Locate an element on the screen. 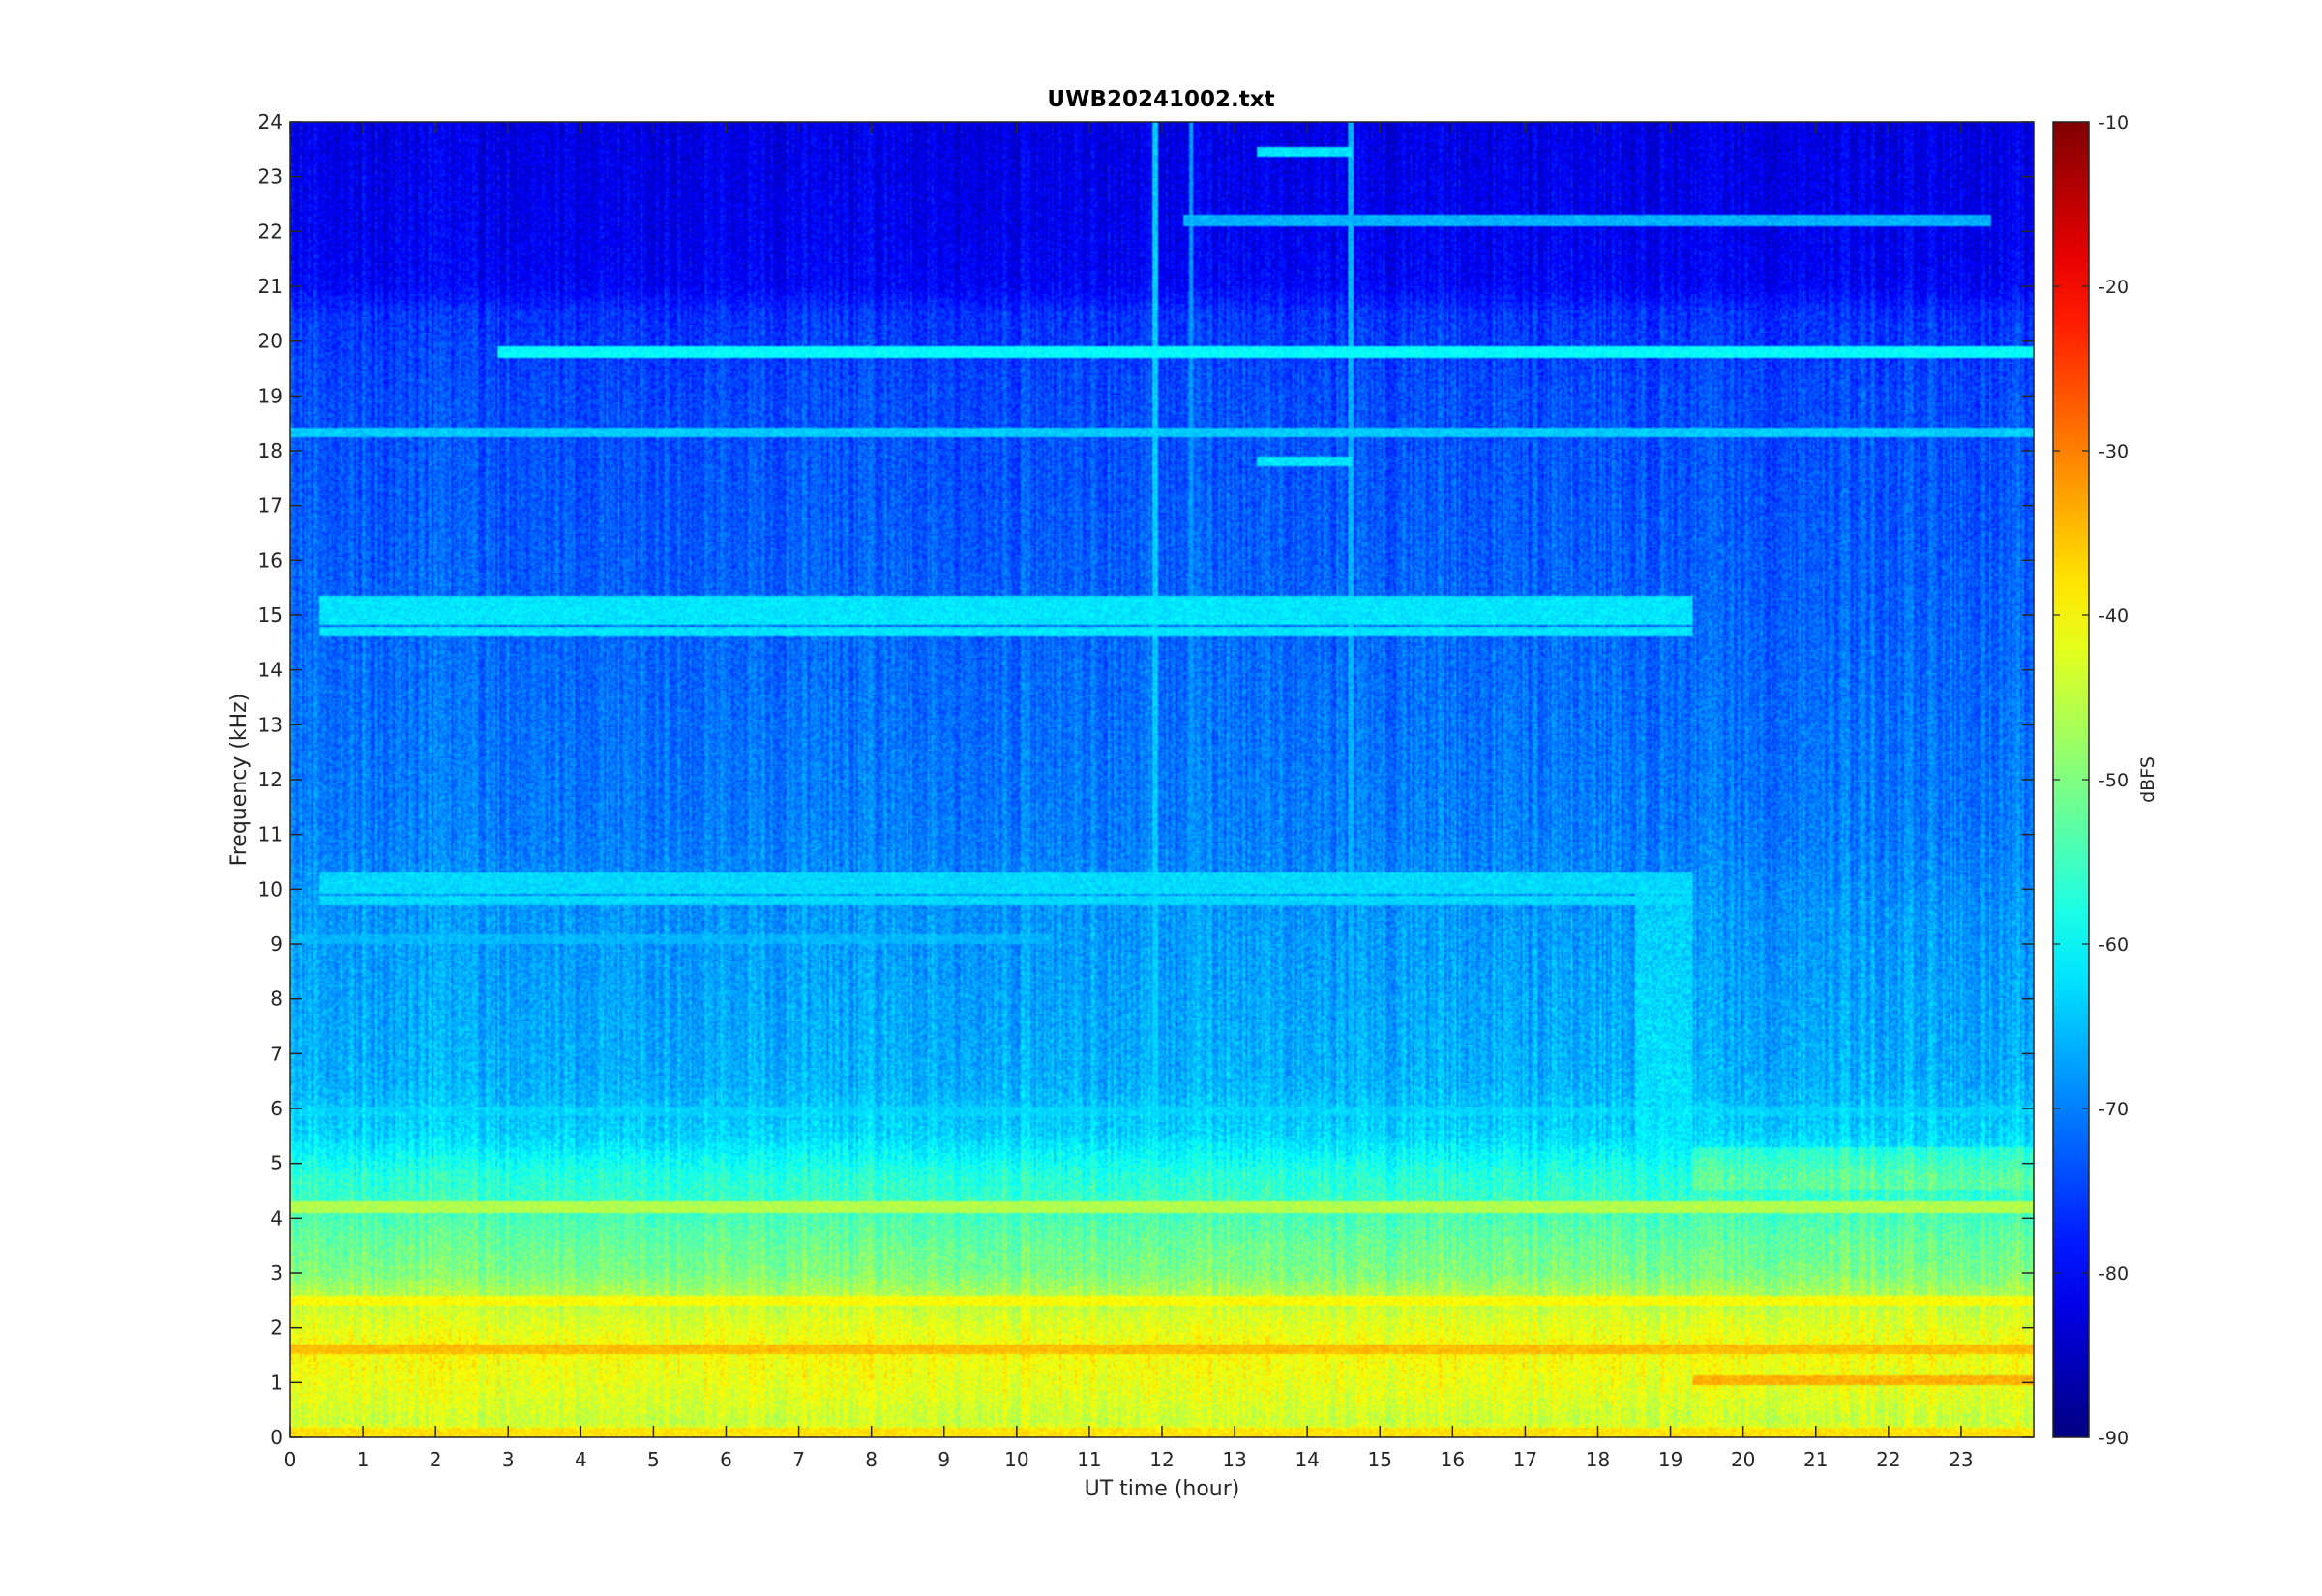 The width and height of the screenshot is (2322, 1596). y-tick-label: 10 is located at coordinates (270, 889).